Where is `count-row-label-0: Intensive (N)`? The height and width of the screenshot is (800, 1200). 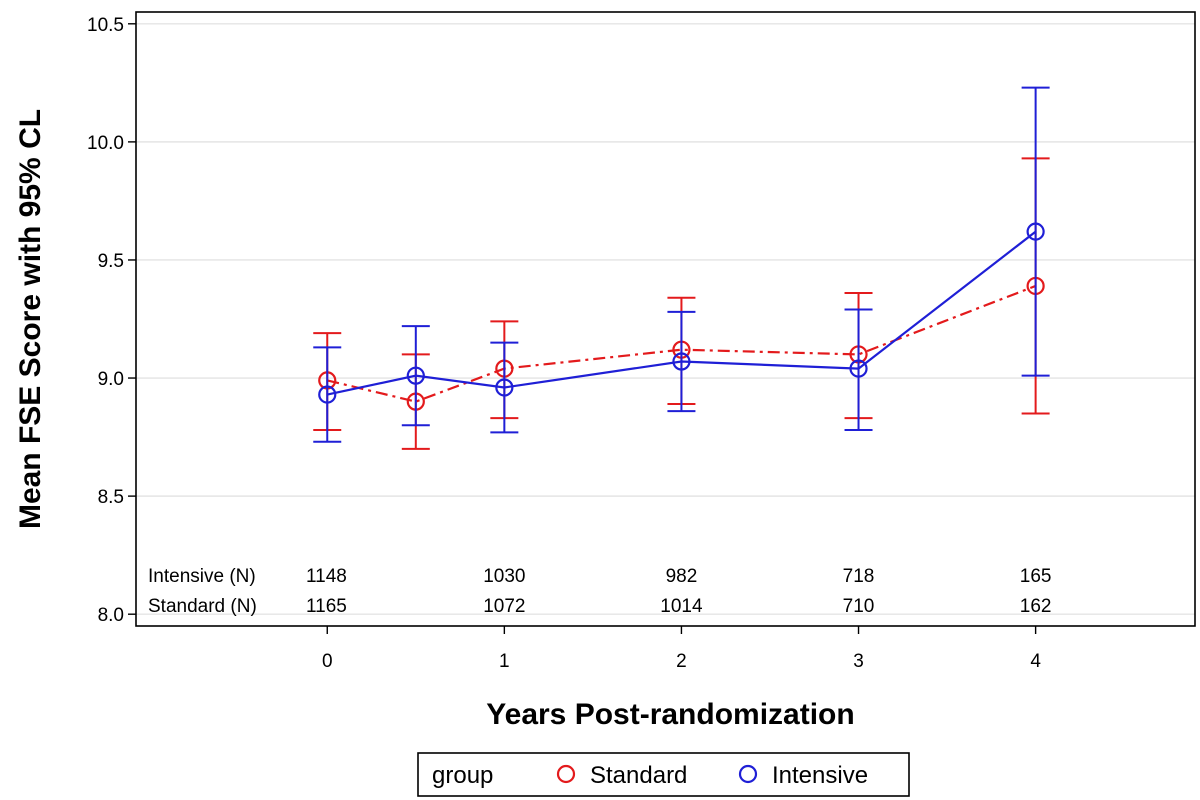
count-row-label-0: Intensive (N) is located at coordinates (202, 576).